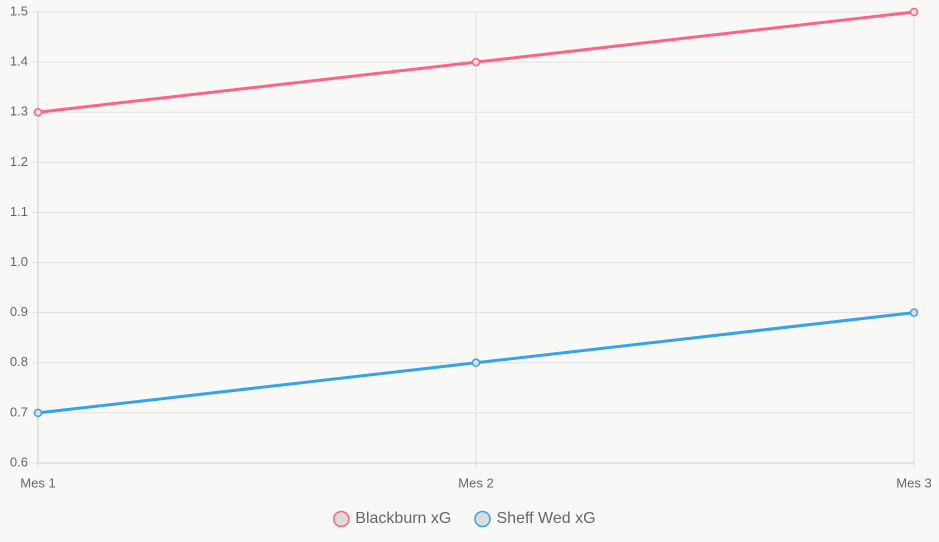  I want to click on y-tick-label: 1.0, so click(19, 261).